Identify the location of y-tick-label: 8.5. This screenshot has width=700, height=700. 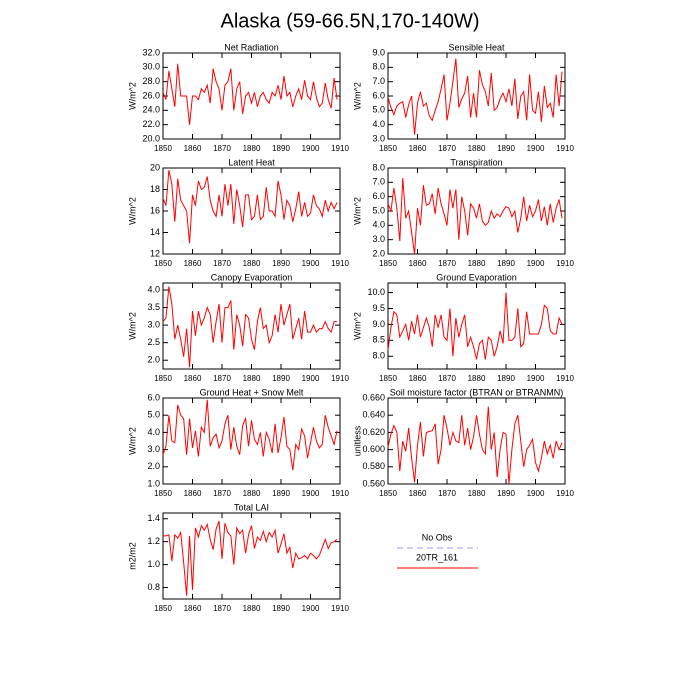
(378, 340).